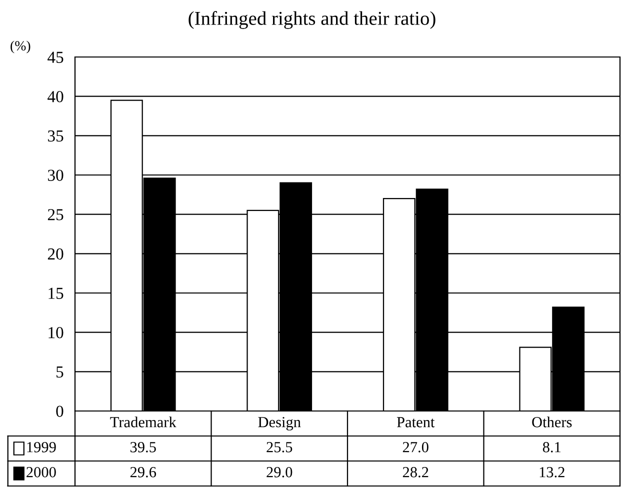 This screenshot has width=624, height=499. I want to click on y-axis-title: (%), so click(20, 47).